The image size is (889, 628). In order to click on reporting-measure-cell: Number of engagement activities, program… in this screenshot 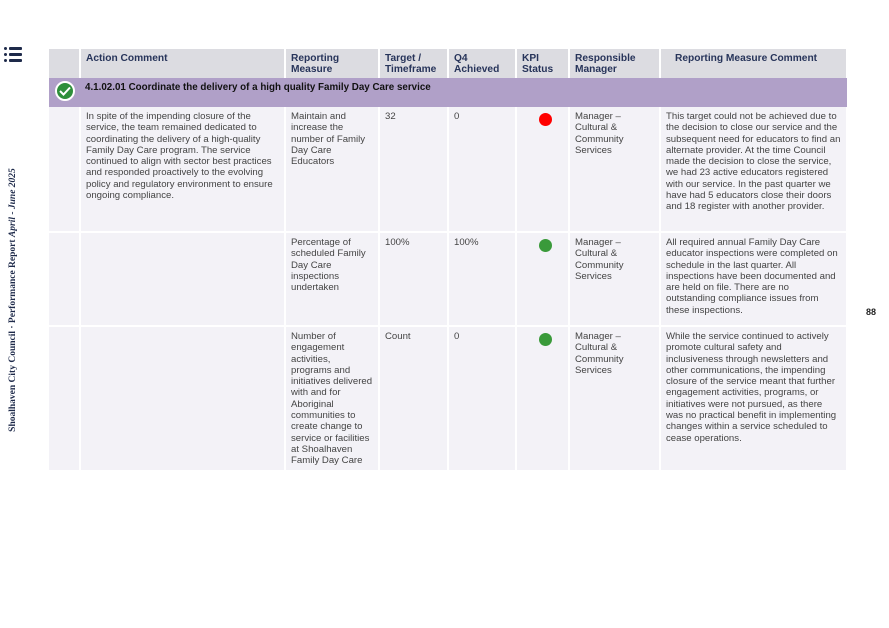, I will do `click(332, 399)`.